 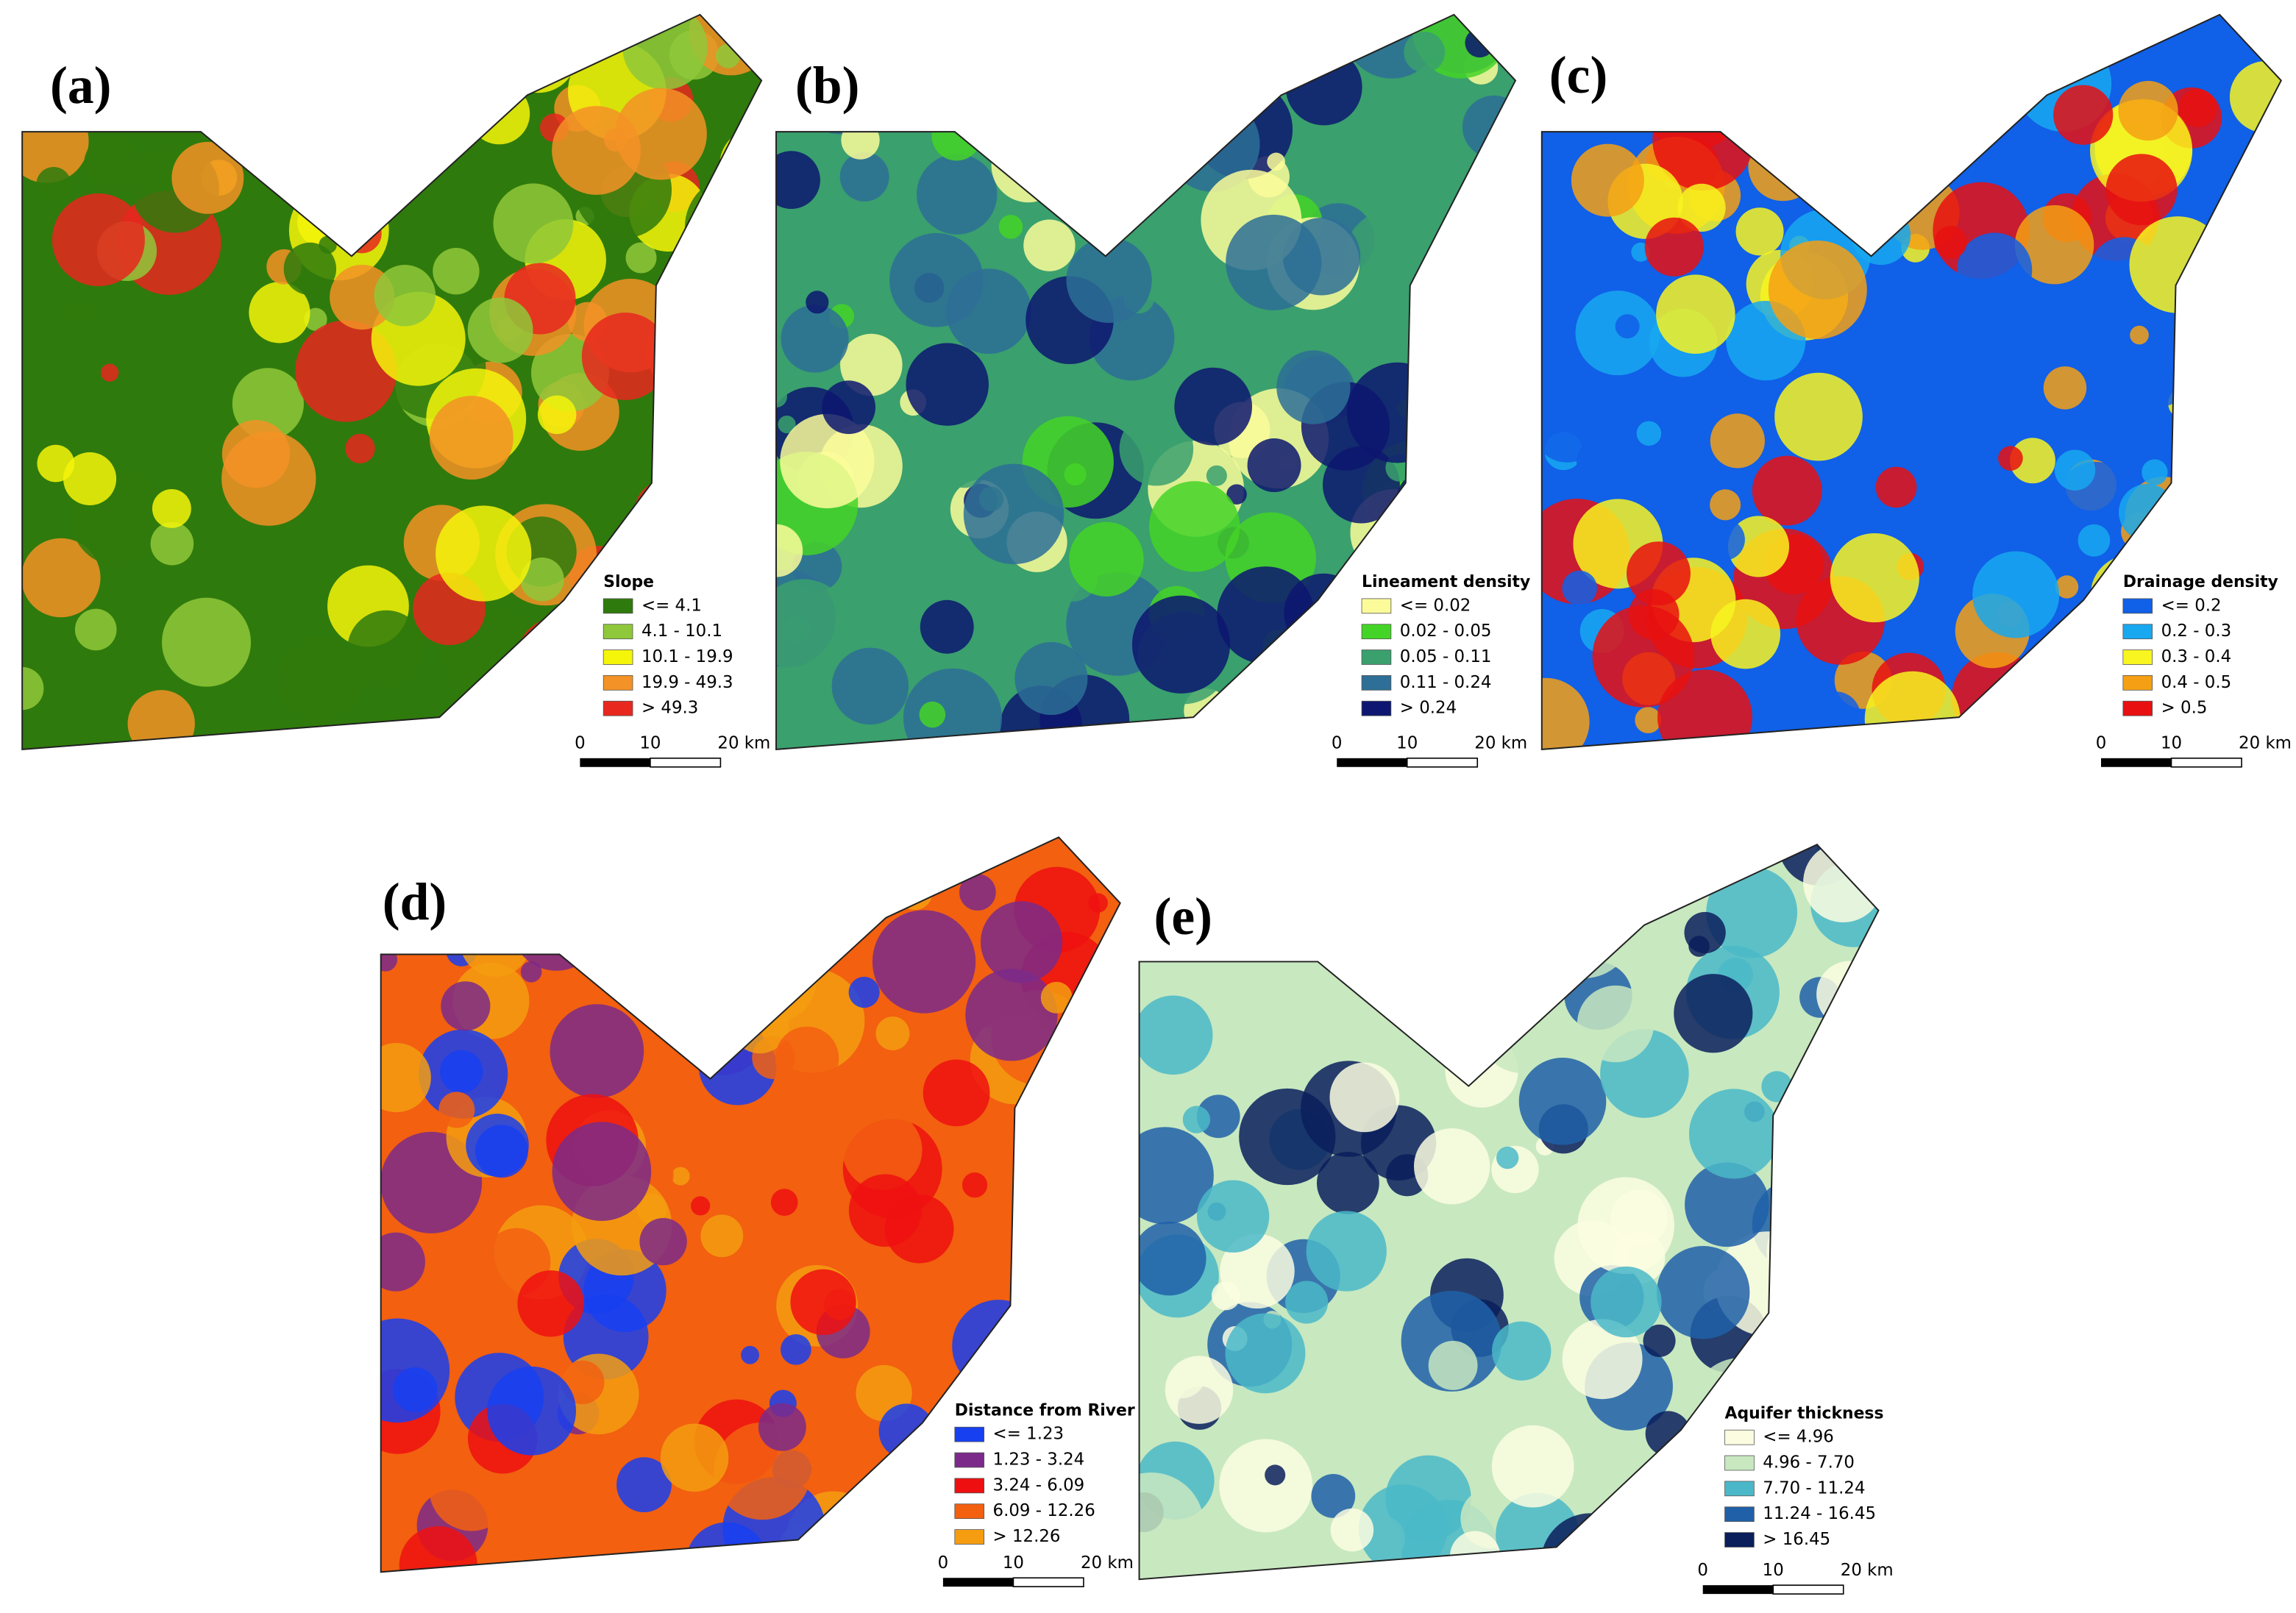 What do you see at coordinates (750, 1204) in the screenshot?
I see `map-outline` at bounding box center [750, 1204].